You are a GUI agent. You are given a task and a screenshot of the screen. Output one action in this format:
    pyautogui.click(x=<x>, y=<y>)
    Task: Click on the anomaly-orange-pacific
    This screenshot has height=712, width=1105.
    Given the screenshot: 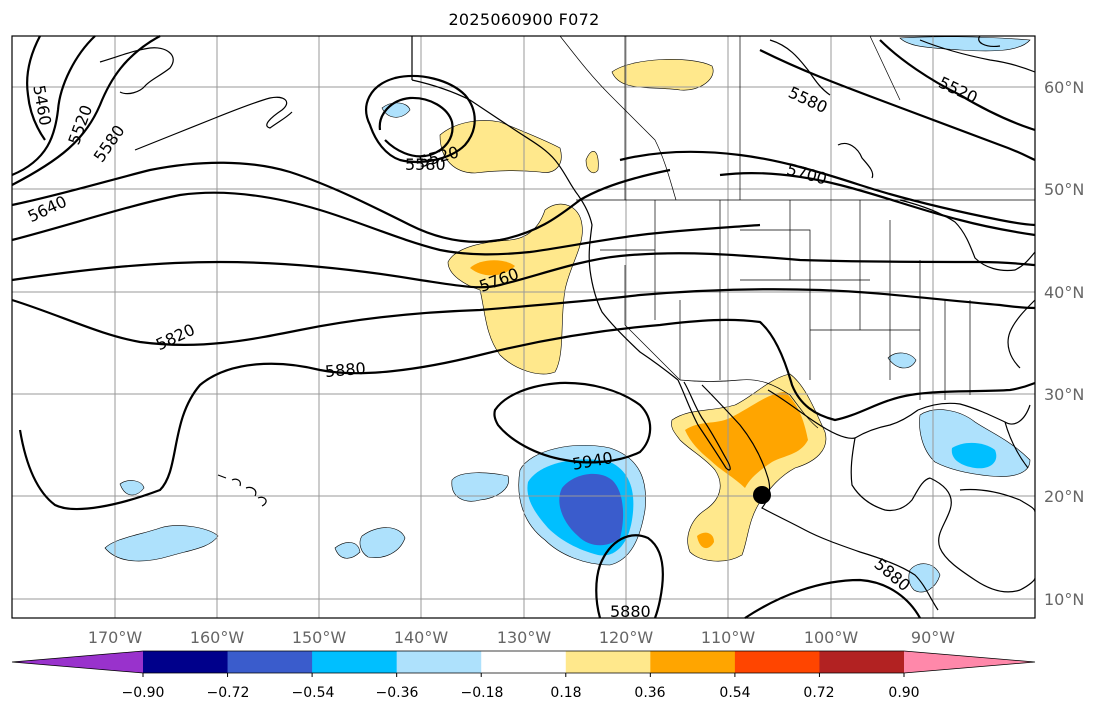 What is the action you would take?
    pyautogui.click(x=492, y=268)
    